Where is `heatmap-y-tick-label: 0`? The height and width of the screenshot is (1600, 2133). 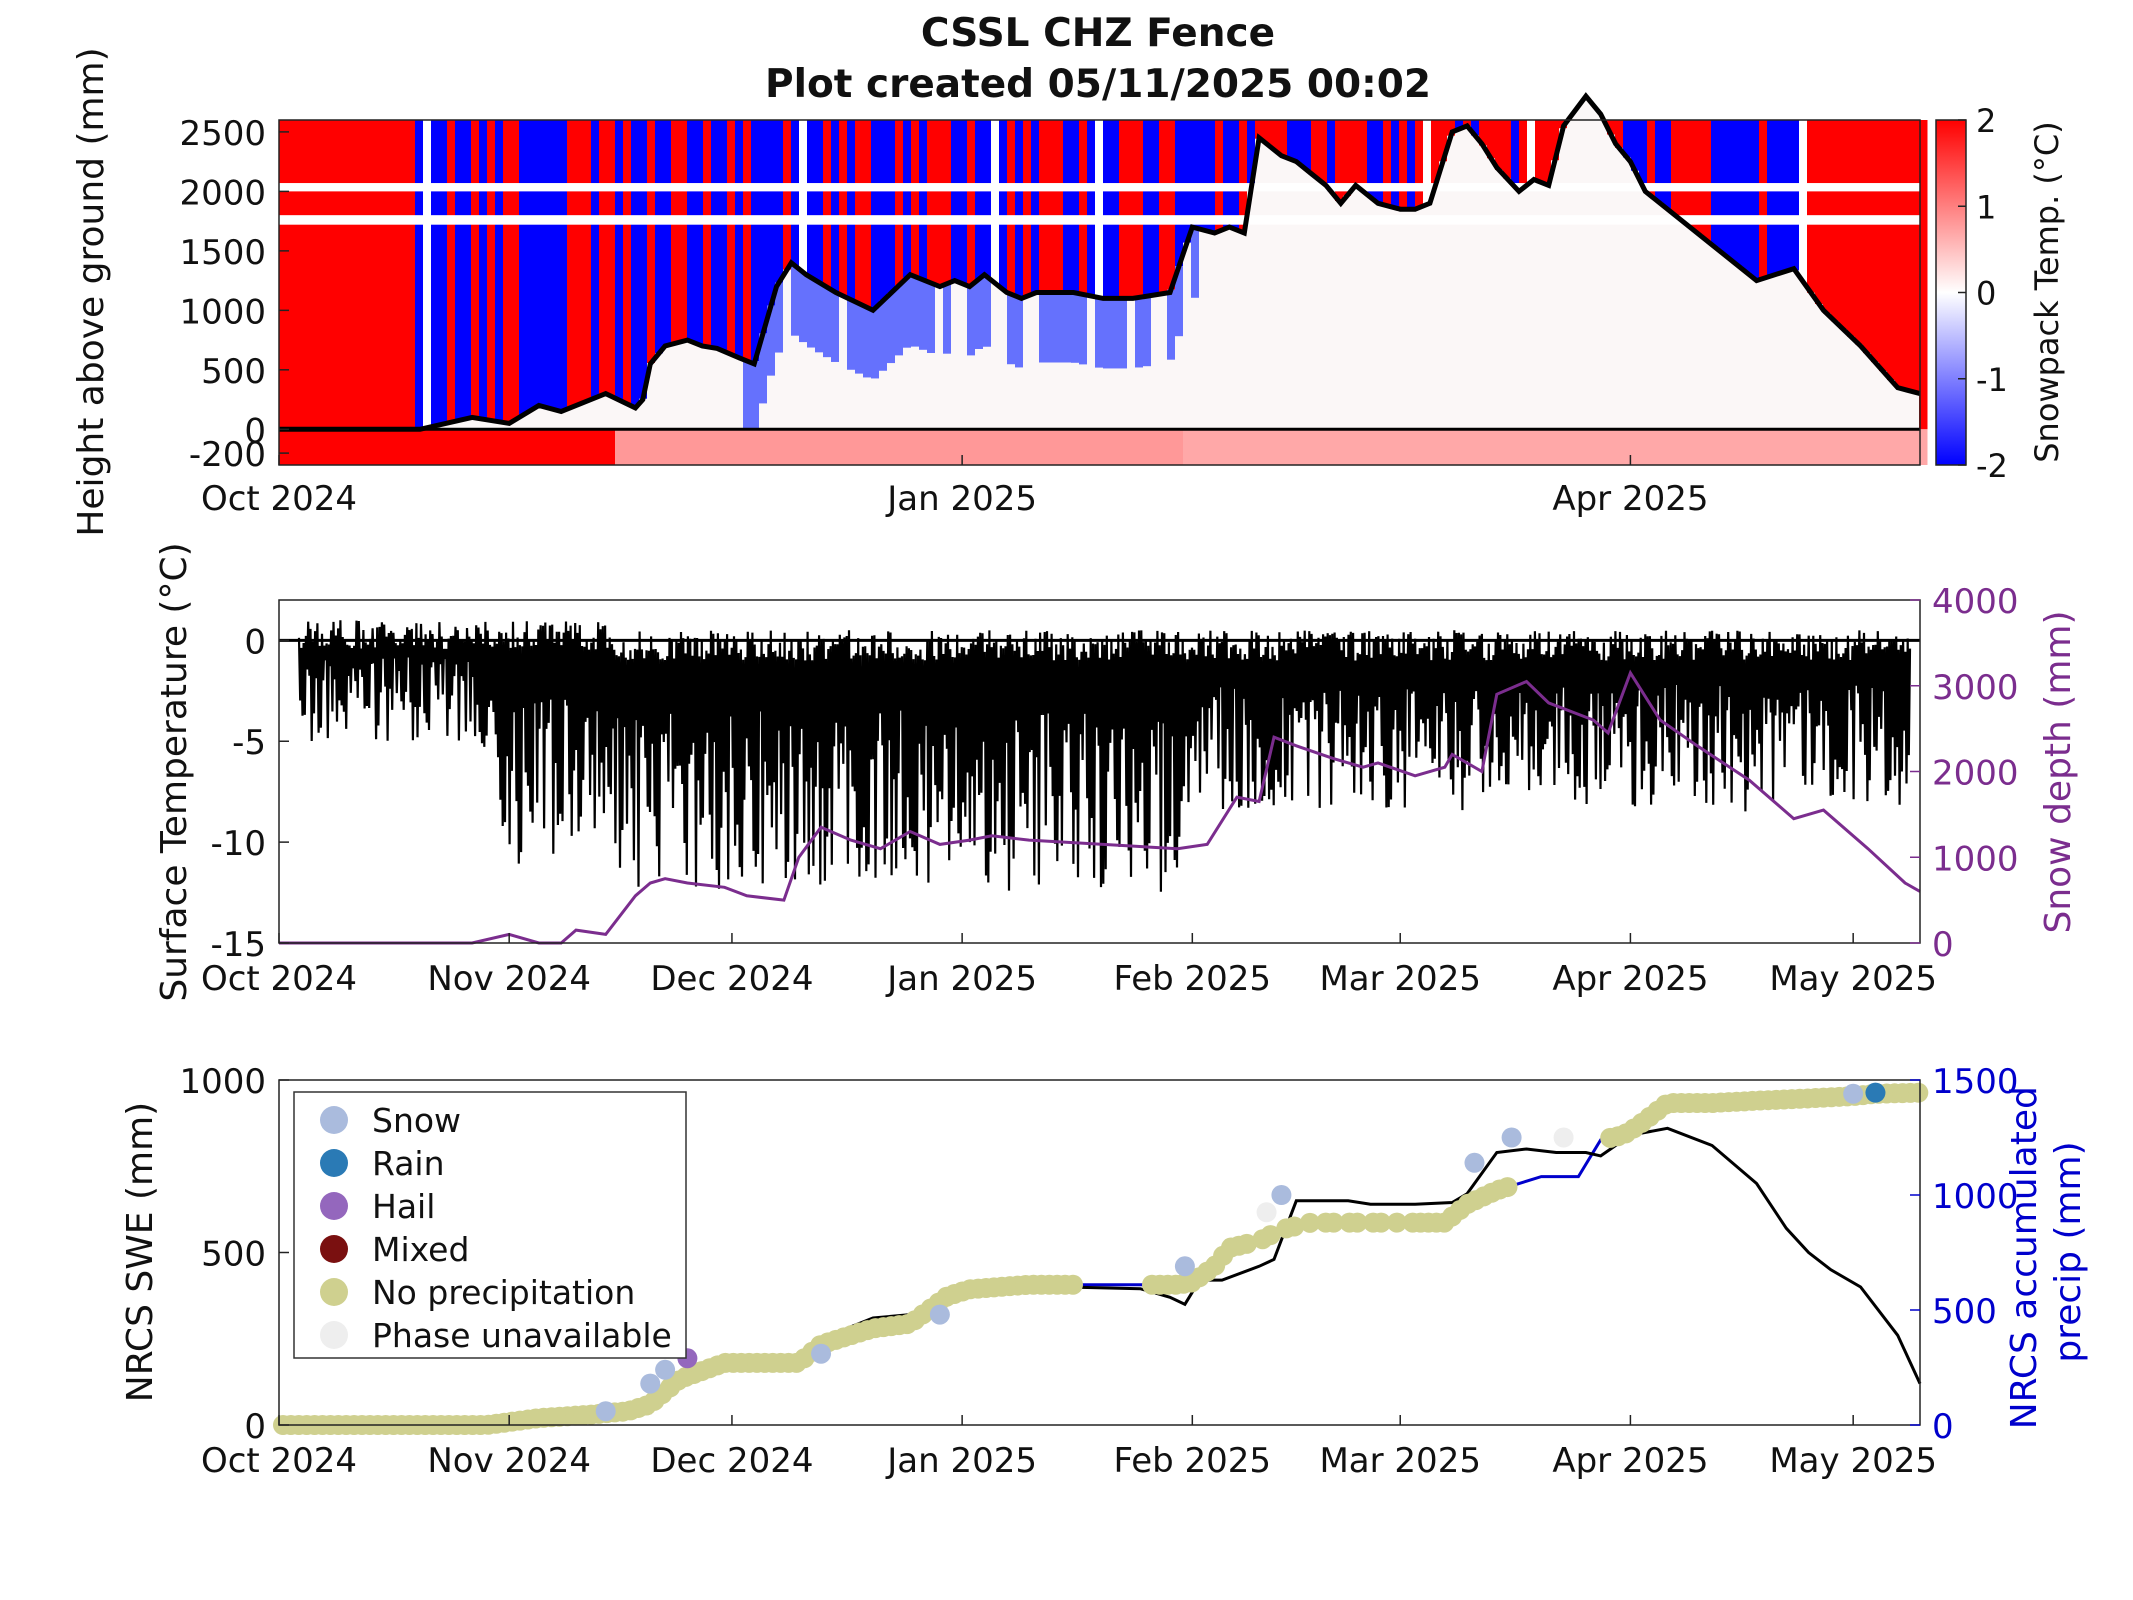 heatmap-y-tick-label: 0 is located at coordinates (255, 431).